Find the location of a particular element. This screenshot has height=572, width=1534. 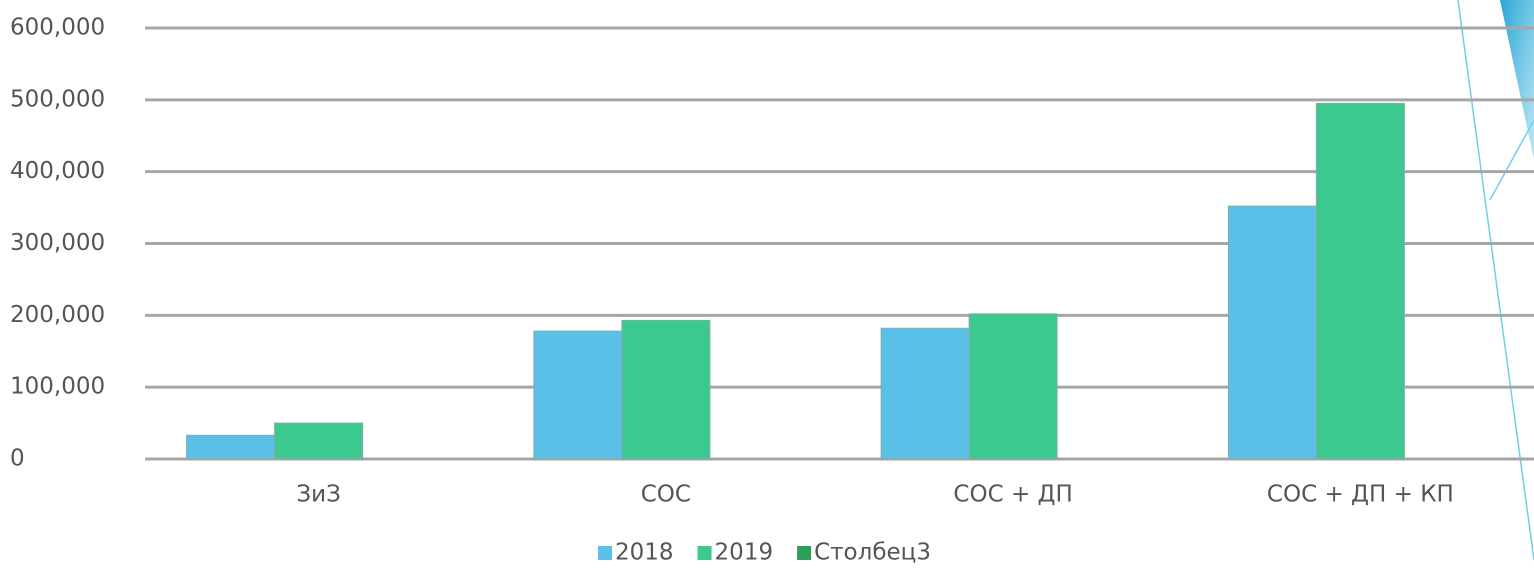

y-tick-label: 200,000 is located at coordinates (57, 315).